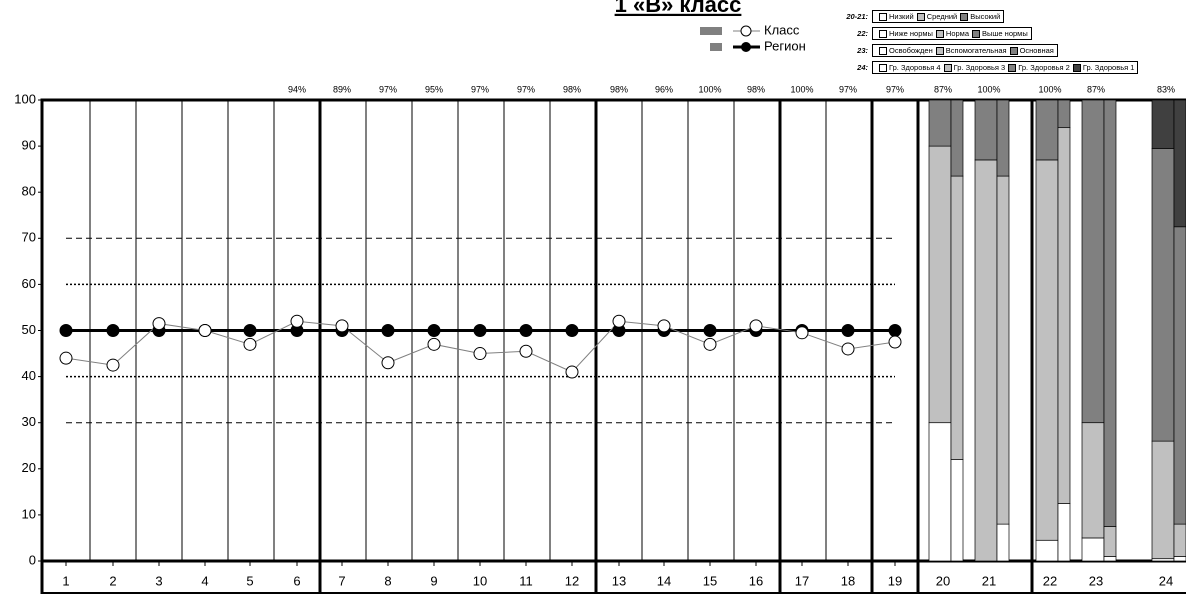  What do you see at coordinates (943, 580) in the screenshot?
I see `x-tick-label: 20` at bounding box center [943, 580].